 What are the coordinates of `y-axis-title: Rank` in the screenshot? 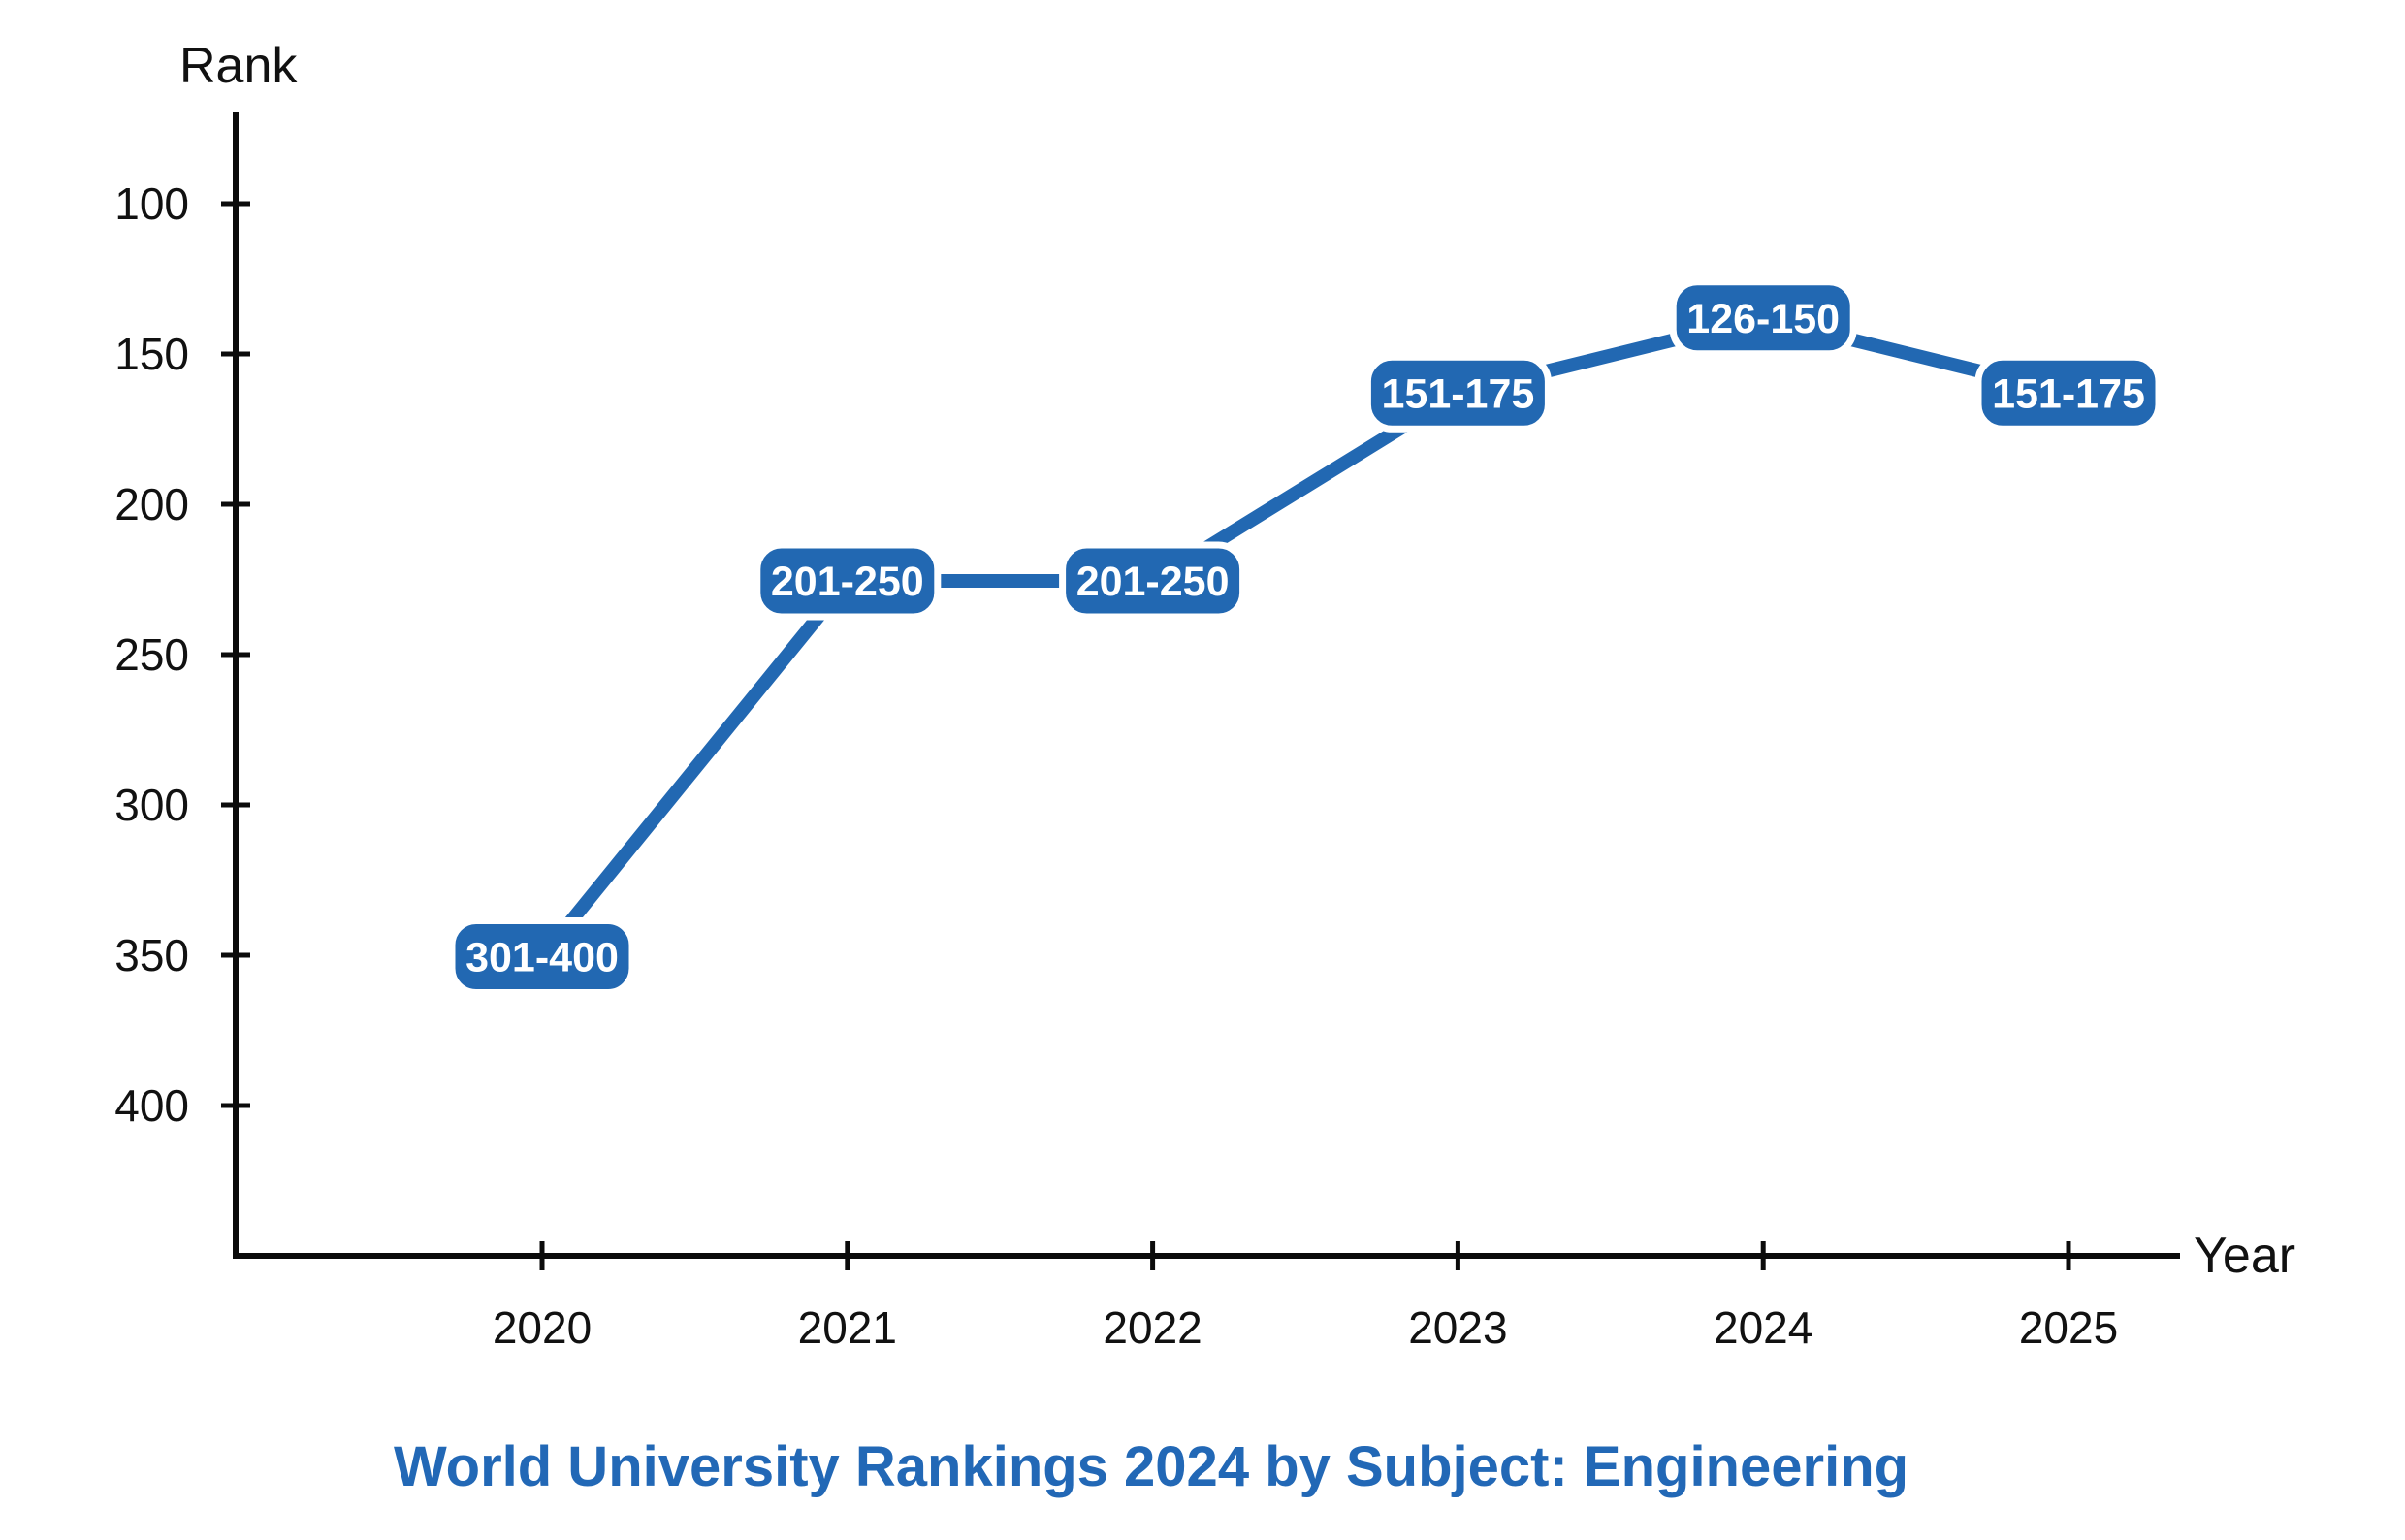 It's located at (239, 66).